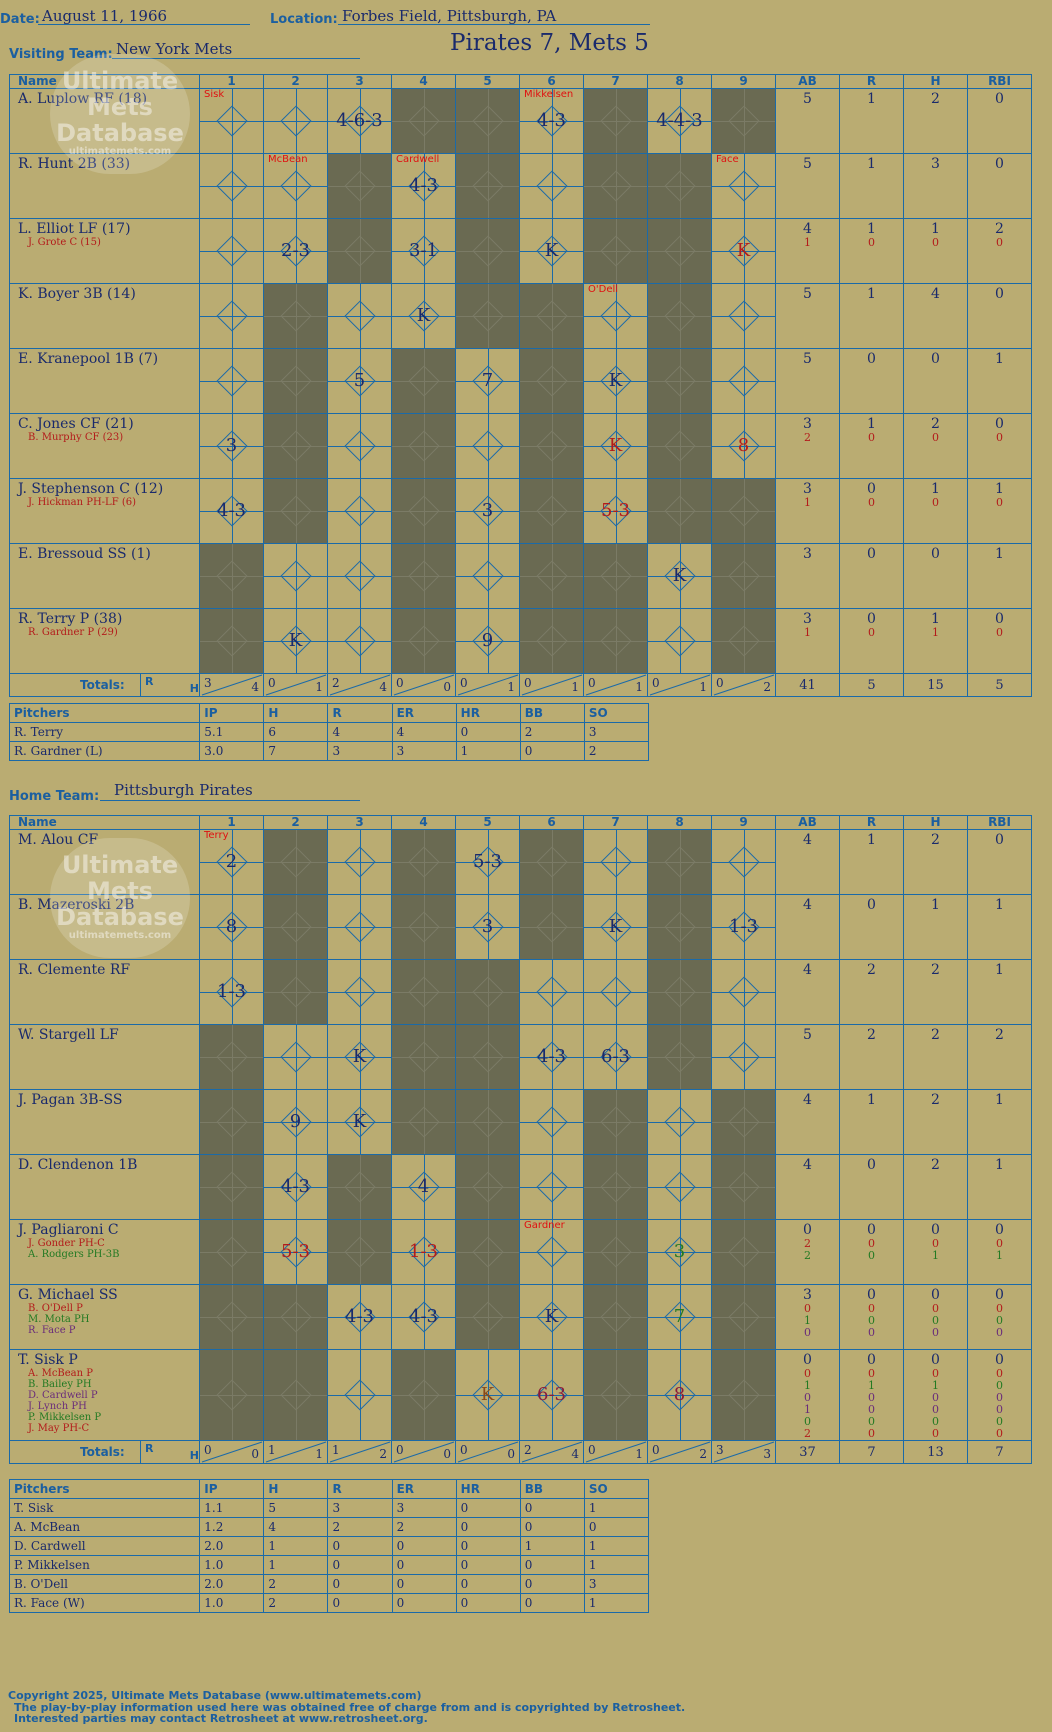 This screenshot has height=1732, width=1052. Describe the element at coordinates (295, 251) in the screenshot. I see `at-bat-cell: 2-3` at that location.